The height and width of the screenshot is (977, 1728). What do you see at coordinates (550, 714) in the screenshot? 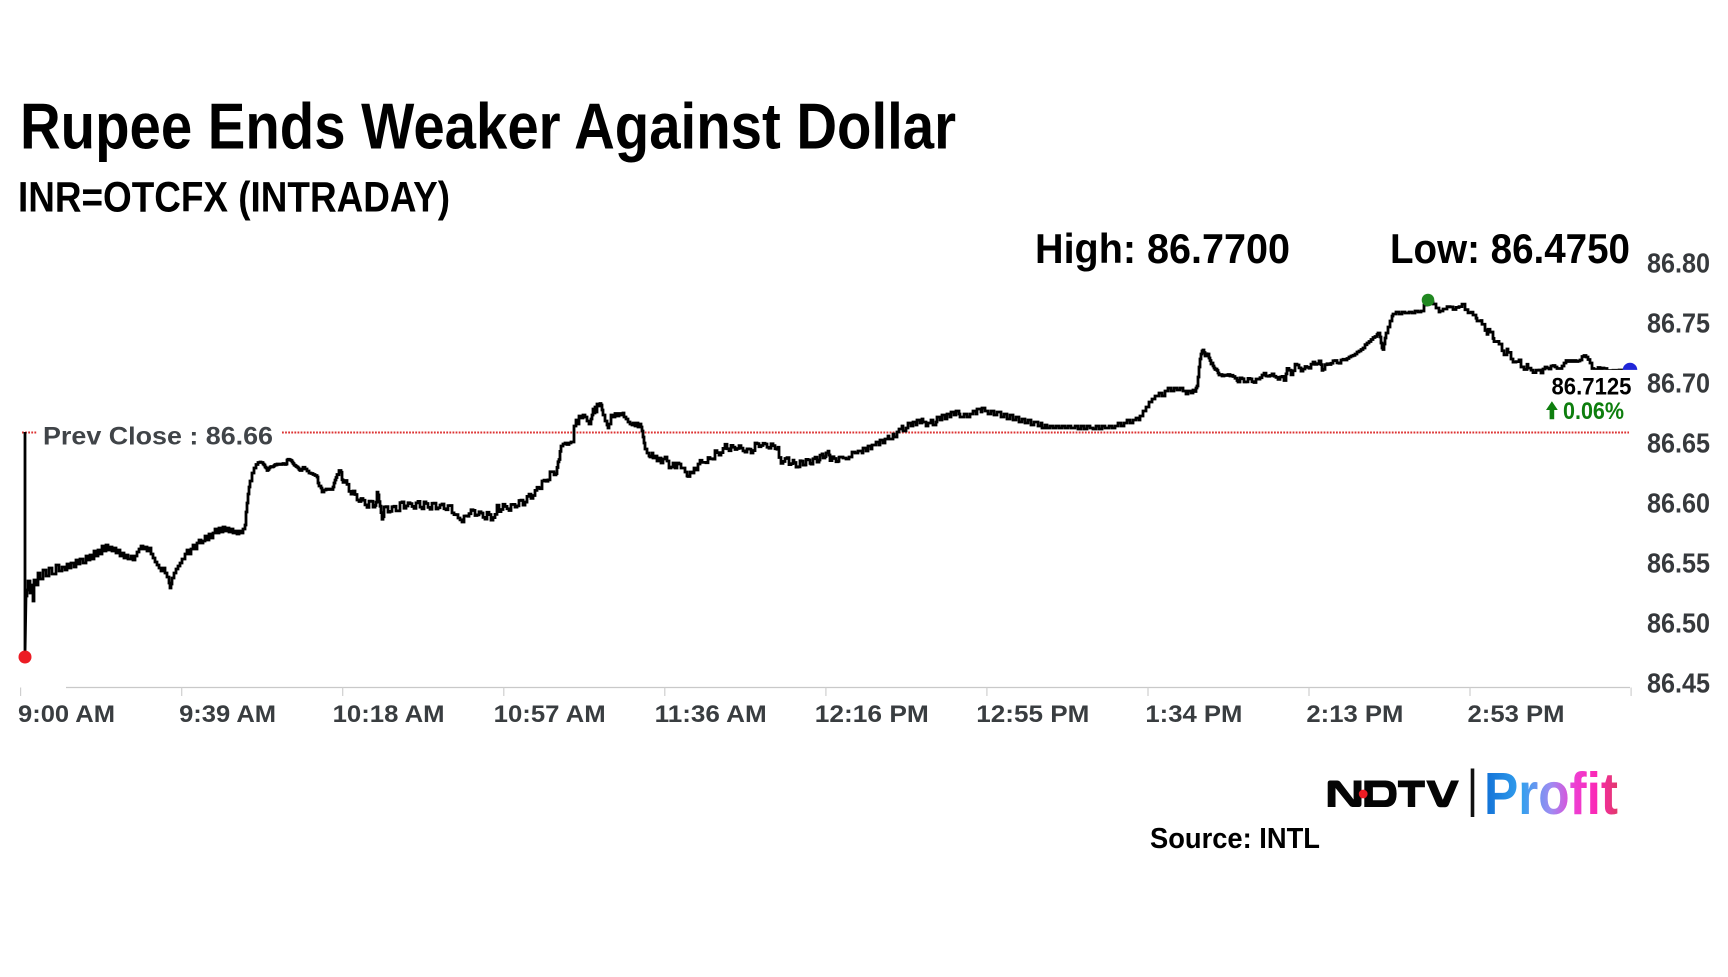
I see `svg-text: 10:57 AM` at bounding box center [550, 714].